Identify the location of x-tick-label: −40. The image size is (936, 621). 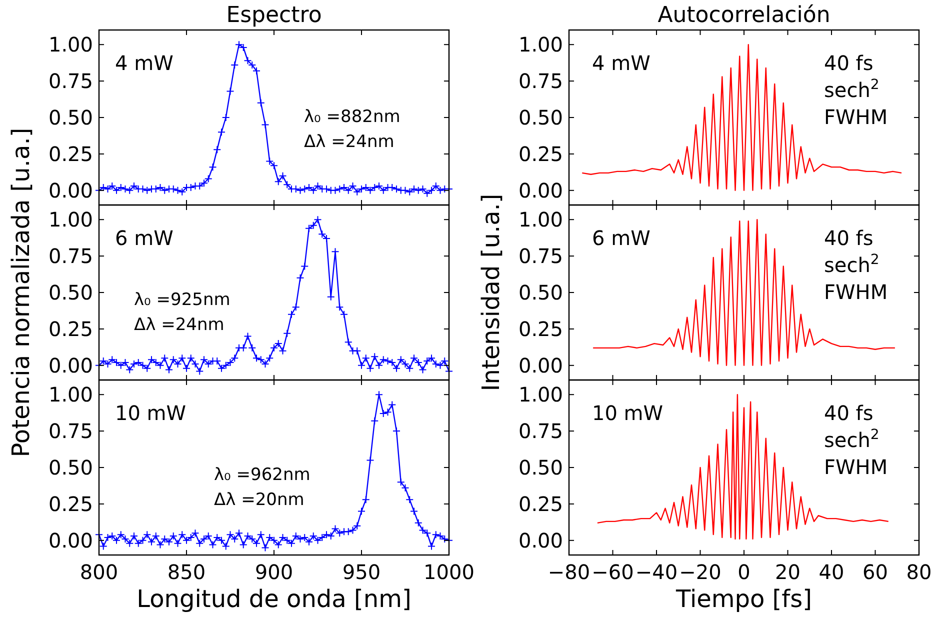
(656, 572).